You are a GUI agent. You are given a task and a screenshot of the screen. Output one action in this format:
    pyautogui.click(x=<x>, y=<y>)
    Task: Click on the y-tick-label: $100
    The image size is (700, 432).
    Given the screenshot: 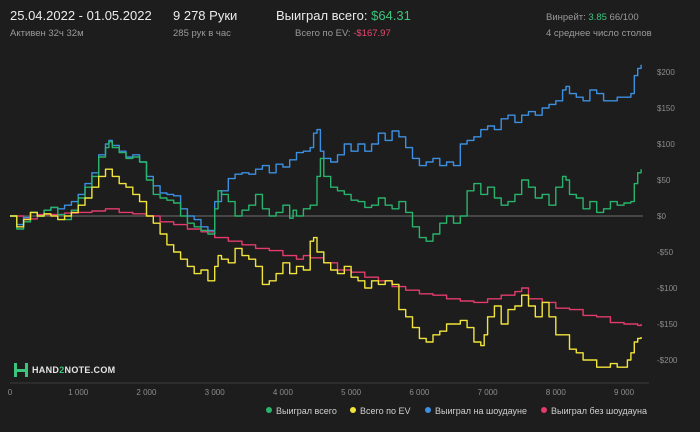 What is the action you would take?
    pyautogui.click(x=666, y=144)
    